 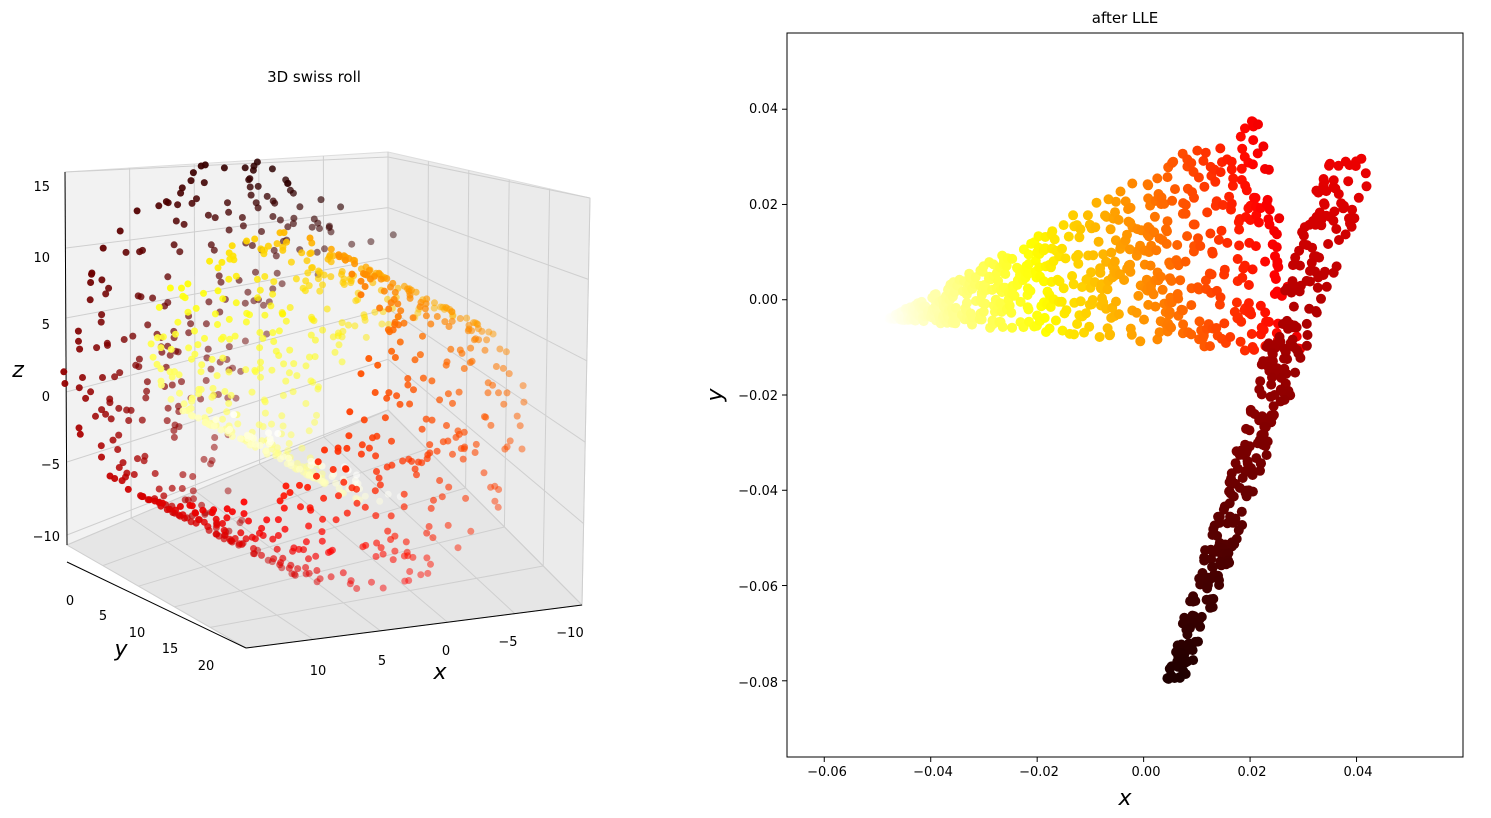 I want to click on z-tick-label: 0, so click(x=46, y=397).